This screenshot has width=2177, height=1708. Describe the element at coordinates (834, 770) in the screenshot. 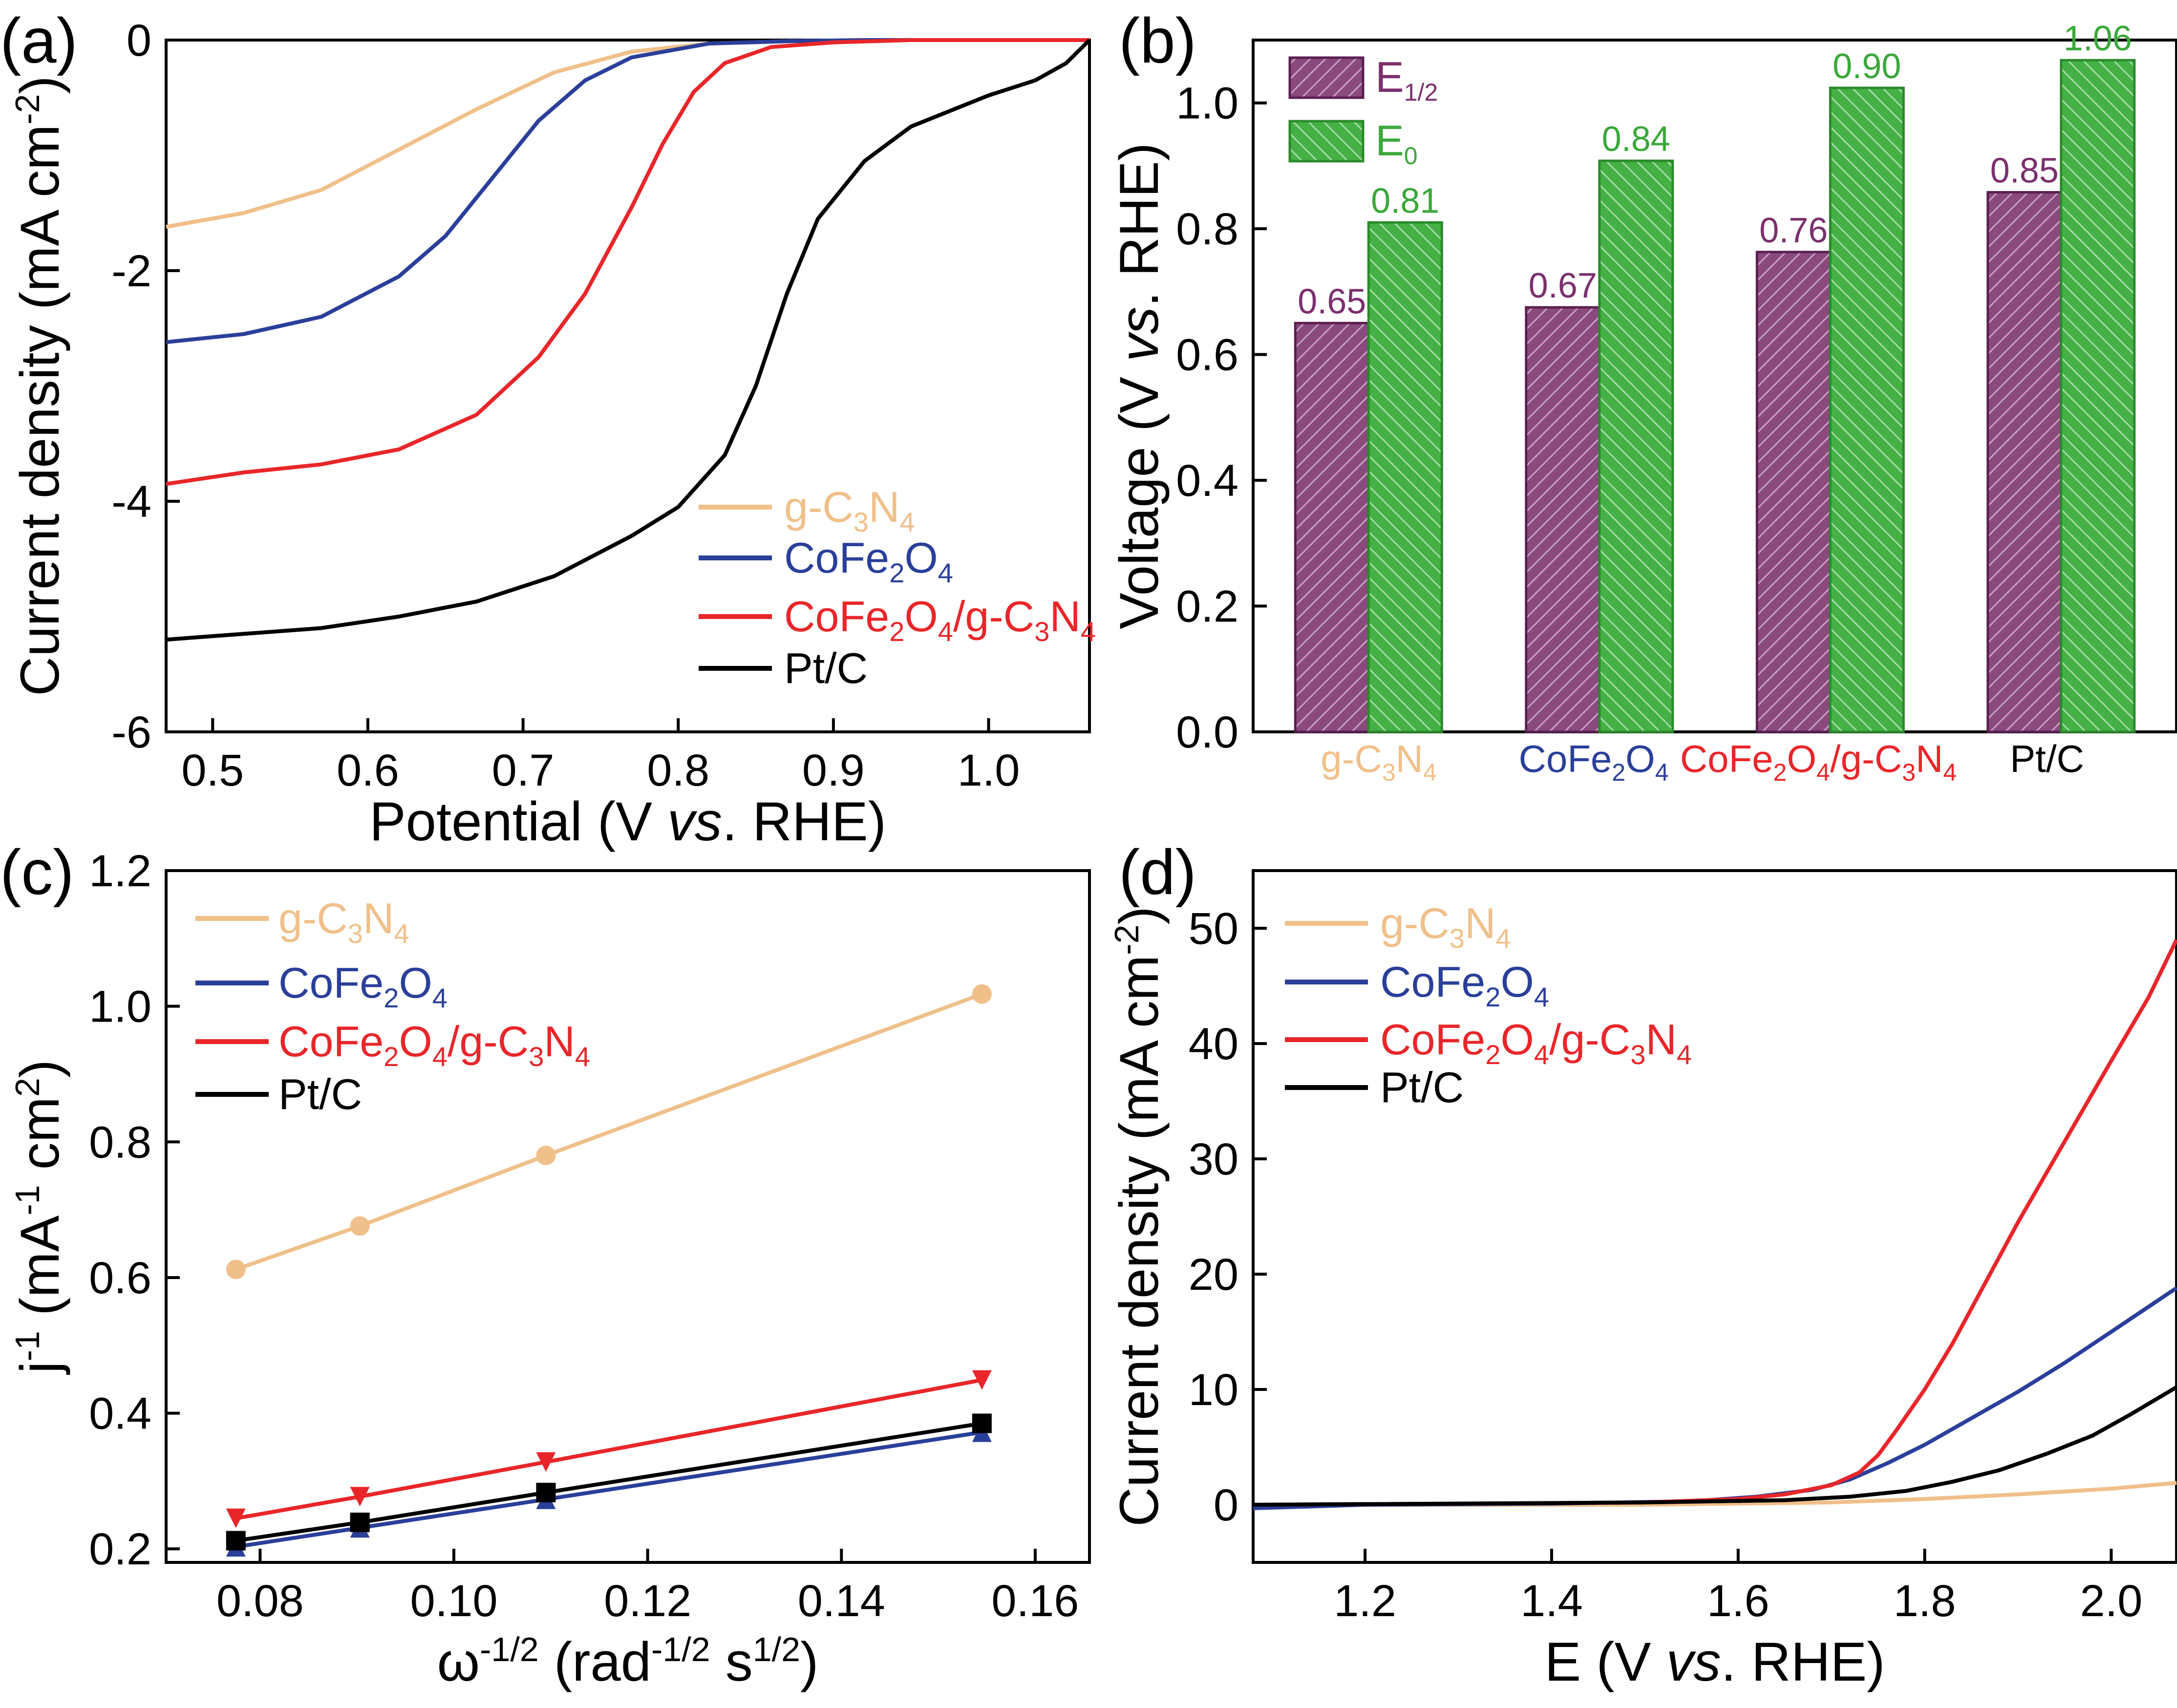

I see `x-tick-label: 0.9` at that location.